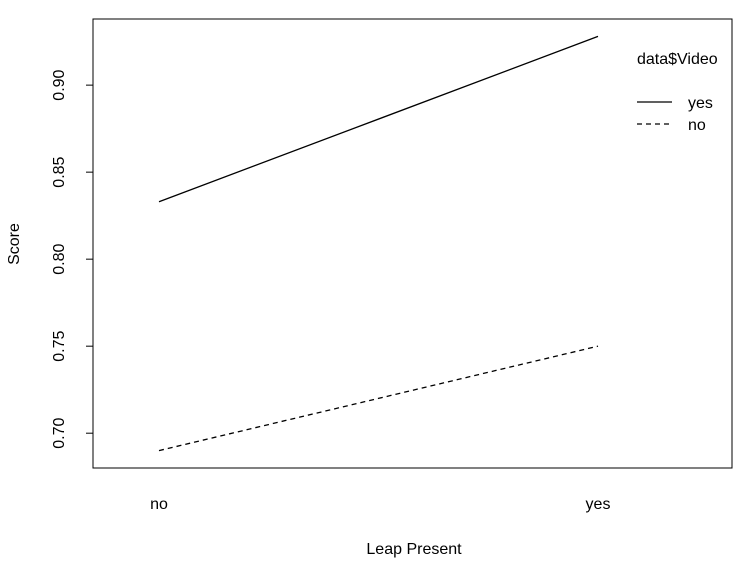 The width and height of the screenshot is (747, 566). Describe the element at coordinates (59, 433) in the screenshot. I see `y-tick-label: 0.70` at that location.